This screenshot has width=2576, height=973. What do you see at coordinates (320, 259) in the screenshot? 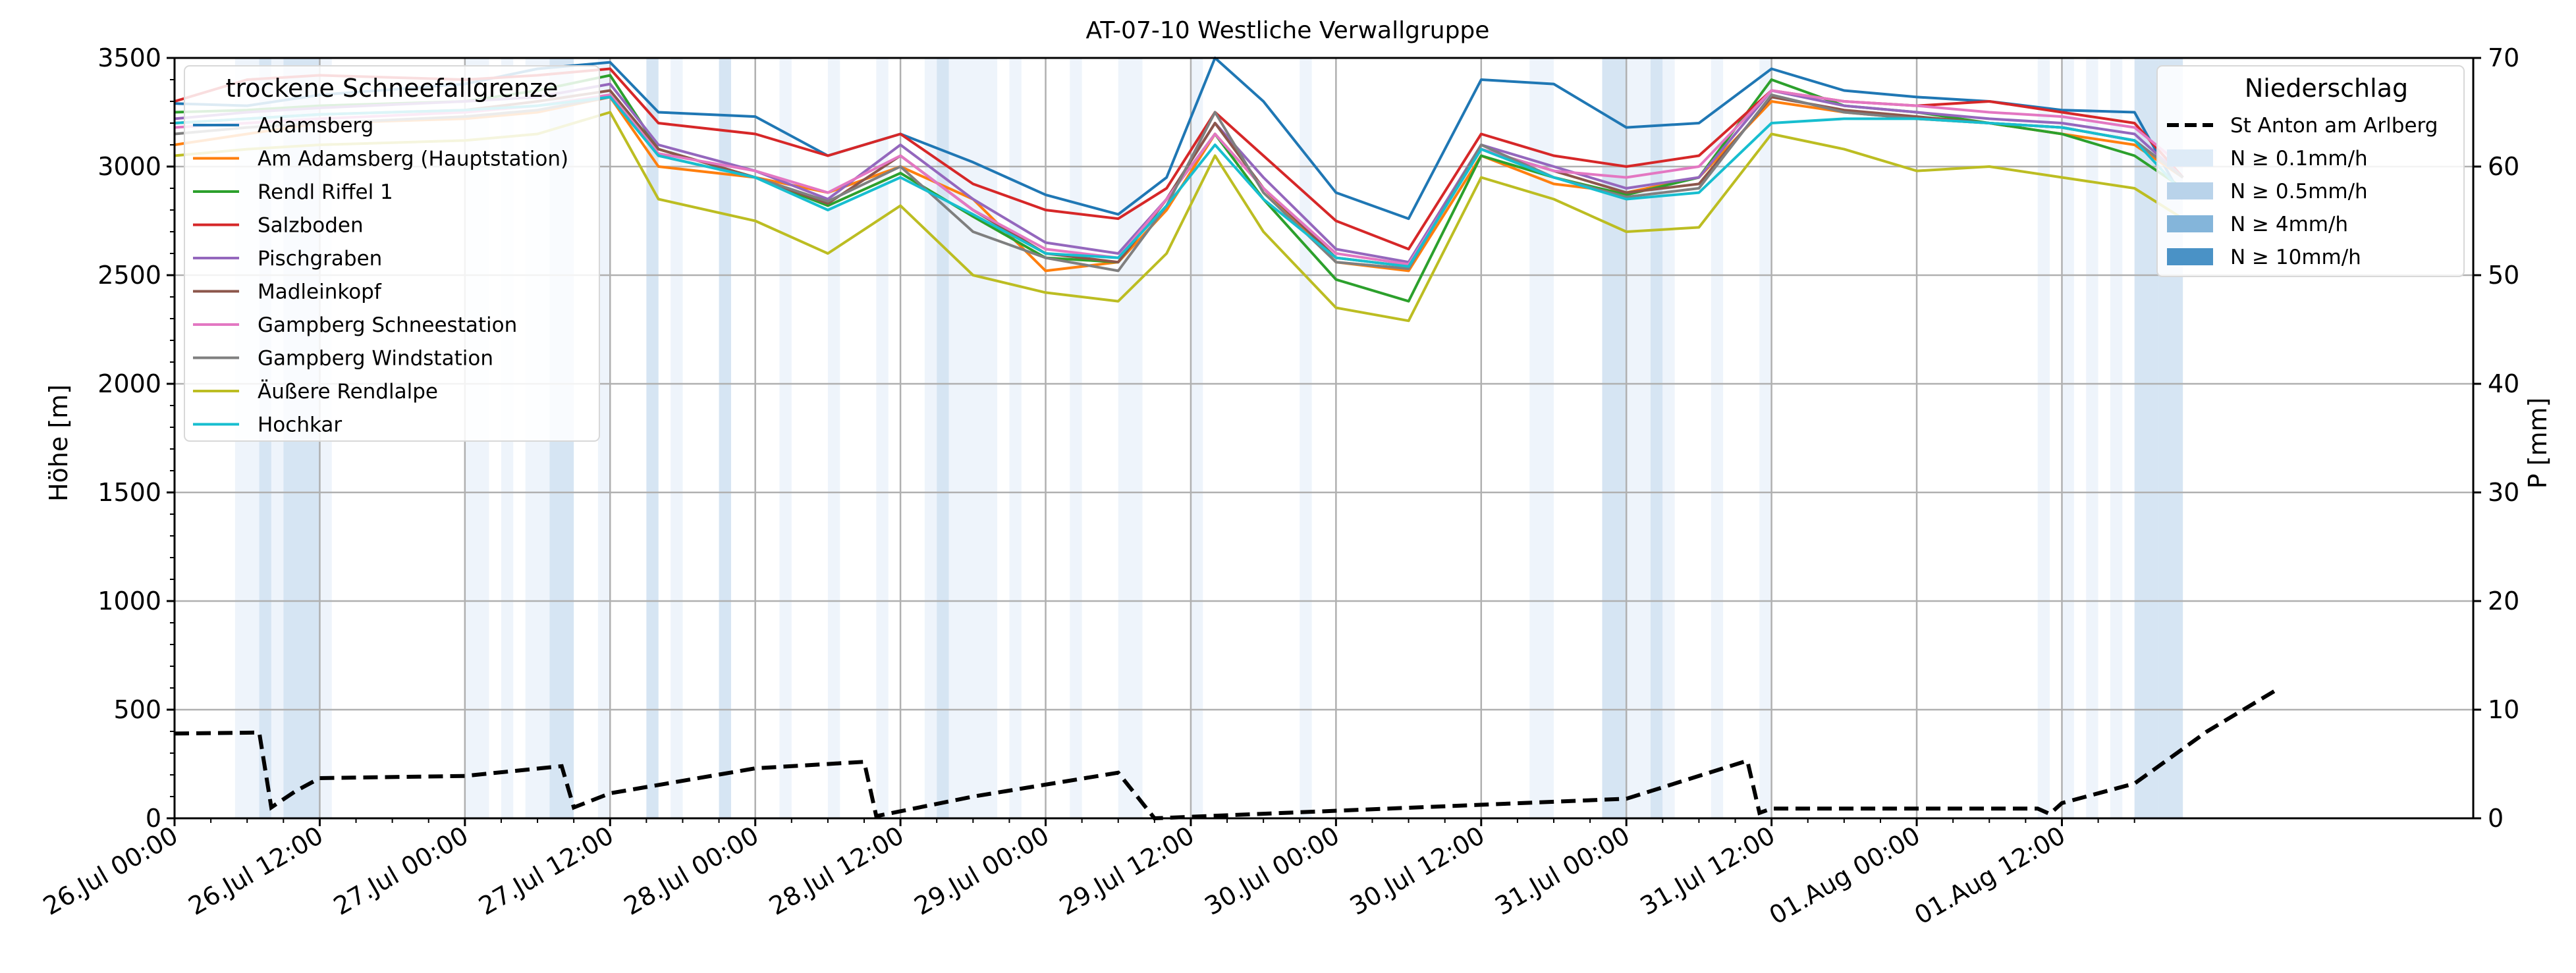
I see `legend-item: Pischgraben` at bounding box center [320, 259].